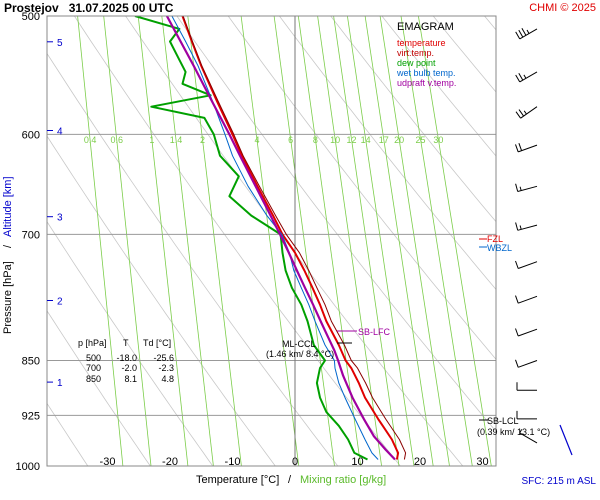 The width and height of the screenshot is (600, 500). I want to click on mixing-ratio-label: 30, so click(438, 140).